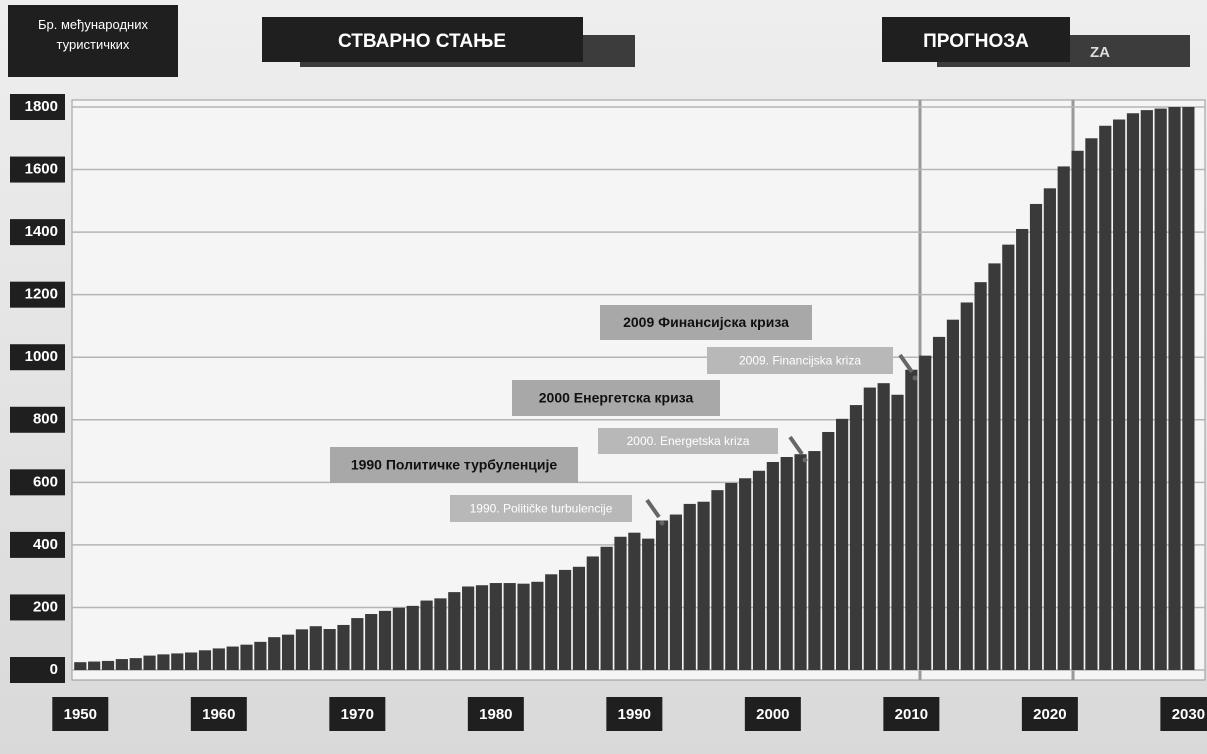 The height and width of the screenshot is (754, 1207). Describe the element at coordinates (422, 39) in the screenshot. I see `header-box` at that location.